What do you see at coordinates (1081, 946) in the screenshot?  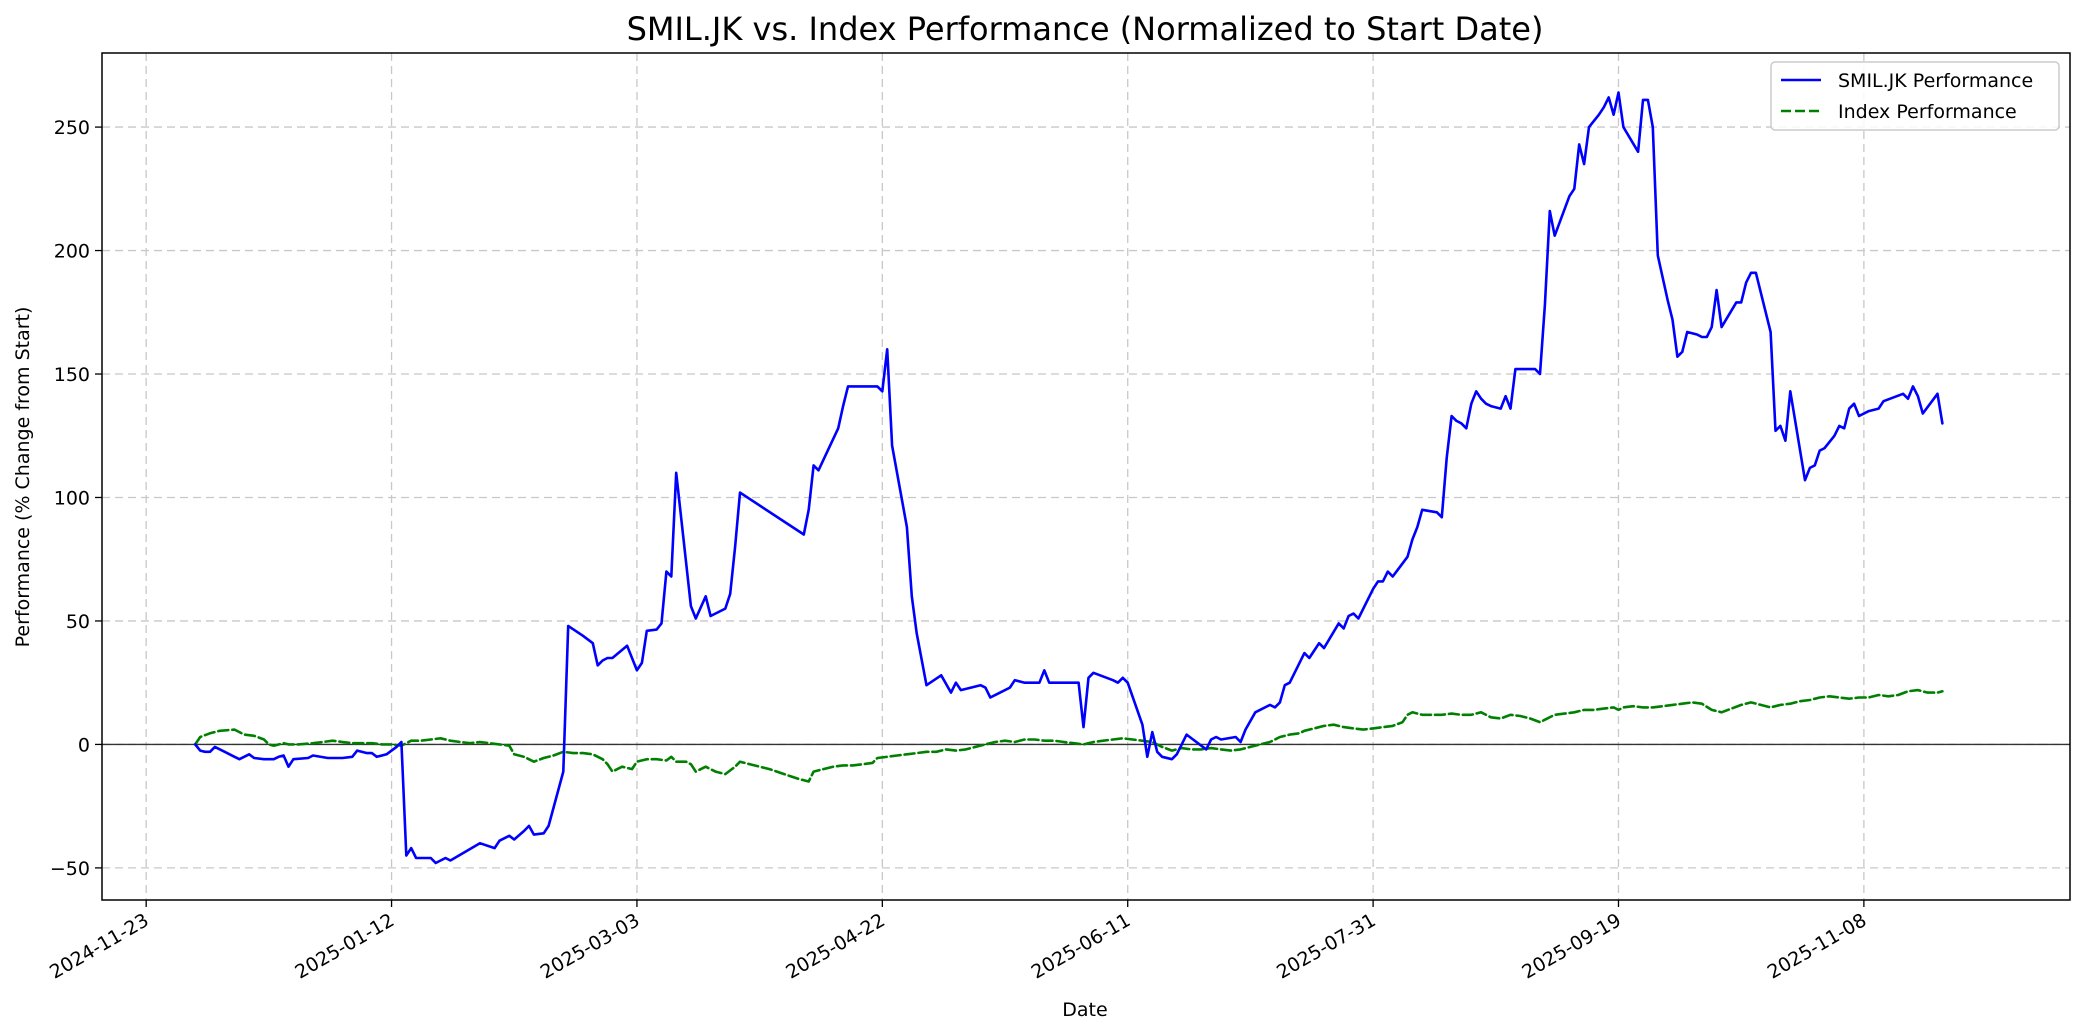 I see `x-tick-label: 2025-06-11` at bounding box center [1081, 946].